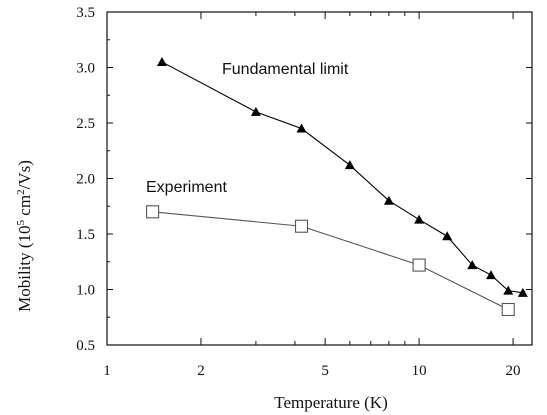  Describe the element at coordinates (285, 69) in the screenshot. I see `fundamental-limit-label: Fundamental limit` at that location.